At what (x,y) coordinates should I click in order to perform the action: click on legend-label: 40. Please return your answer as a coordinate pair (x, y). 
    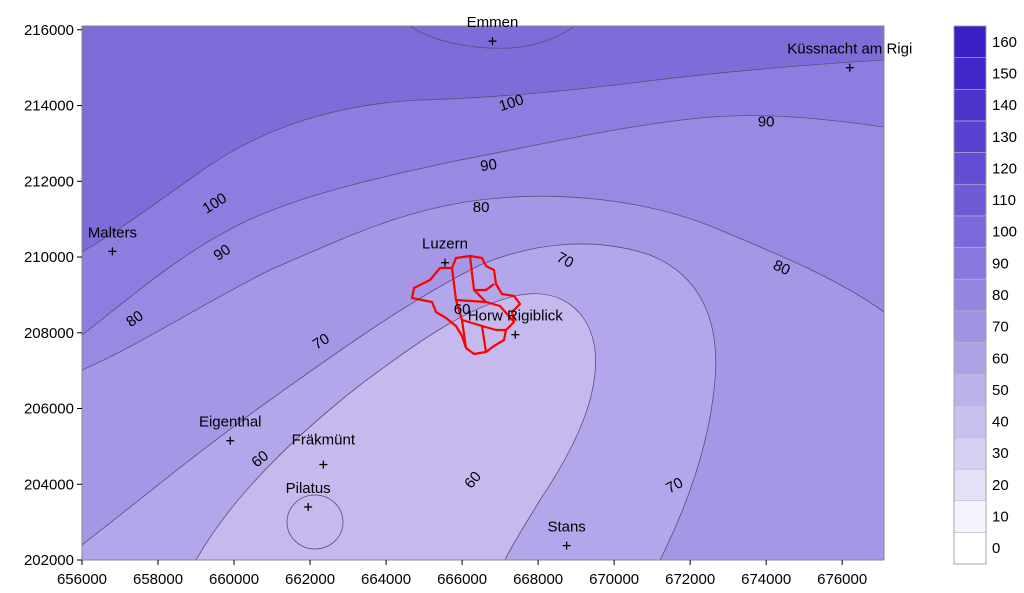
    Looking at the image, I should click on (1000, 422).